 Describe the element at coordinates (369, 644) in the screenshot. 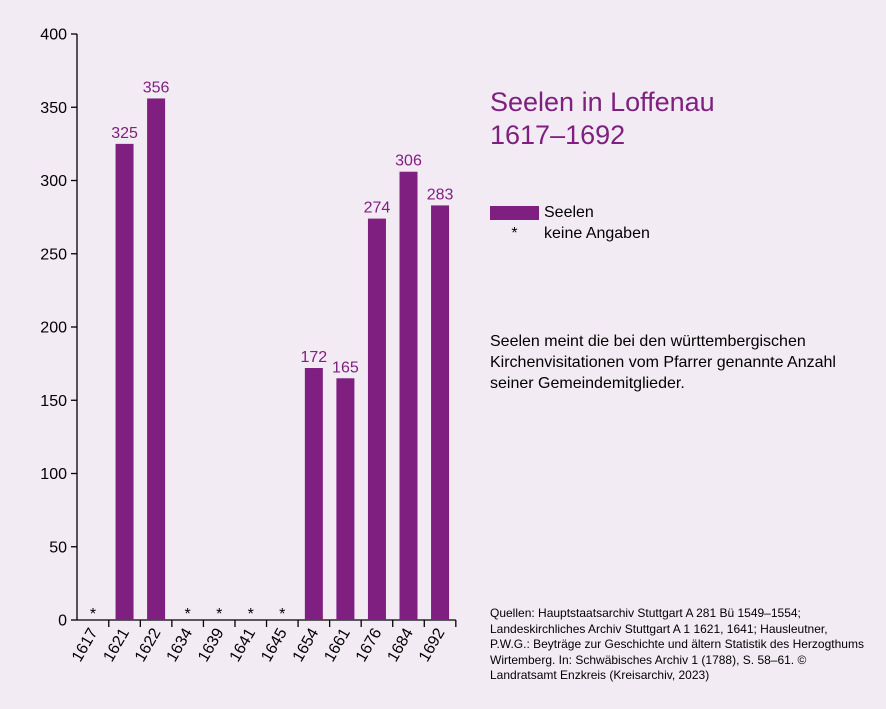

I see `x-tick-label: 1676` at that location.